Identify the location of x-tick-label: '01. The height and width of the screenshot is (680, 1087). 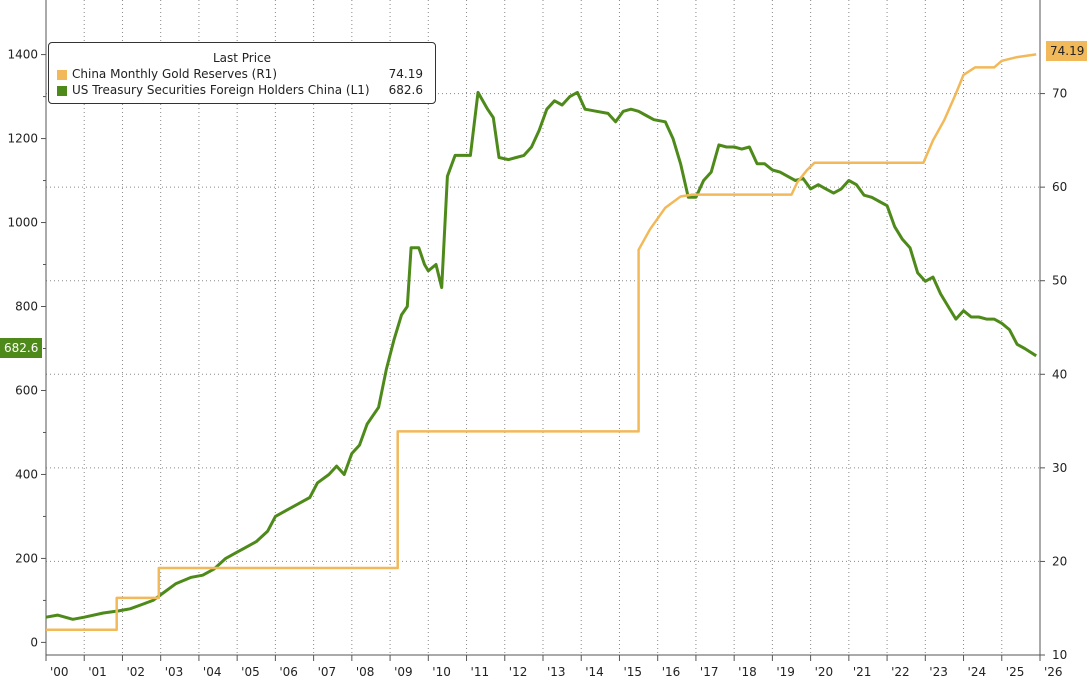
(97, 672).